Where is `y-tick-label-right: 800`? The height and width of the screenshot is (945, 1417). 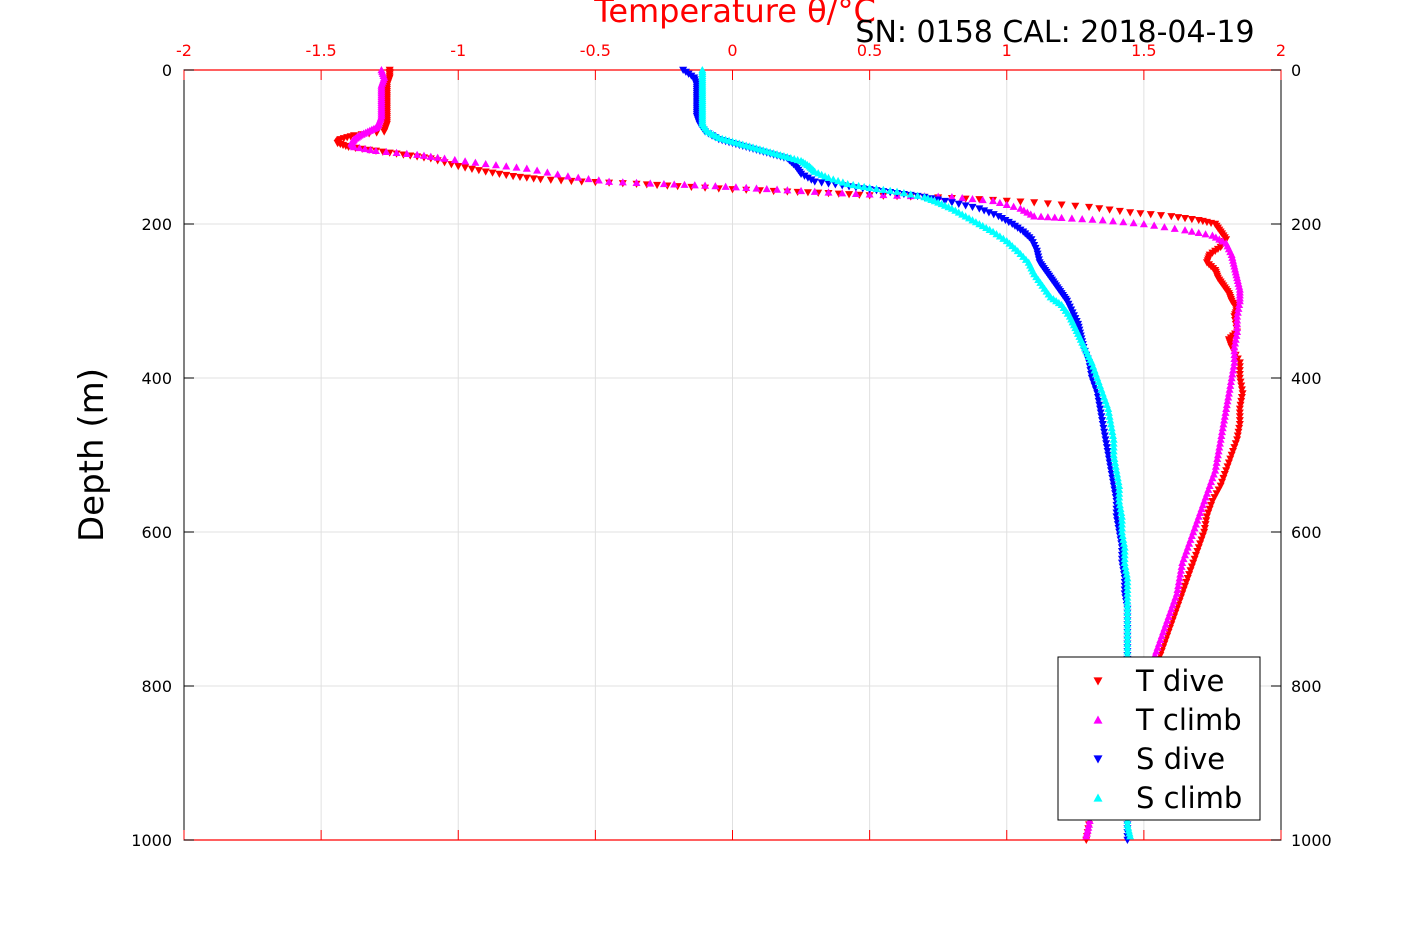
y-tick-label-right: 800 is located at coordinates (1306, 686).